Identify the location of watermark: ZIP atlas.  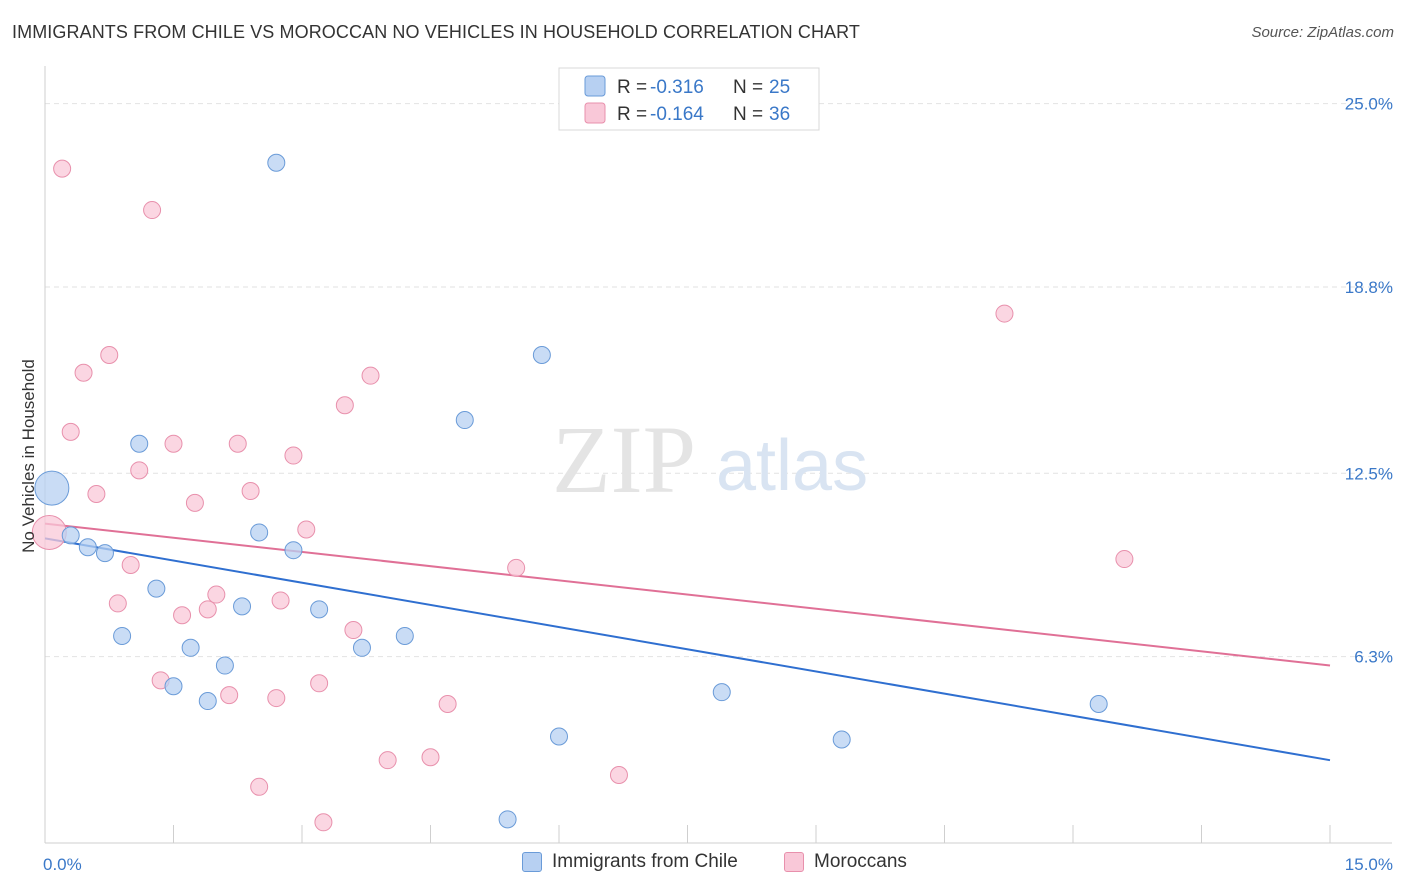
(710, 459).